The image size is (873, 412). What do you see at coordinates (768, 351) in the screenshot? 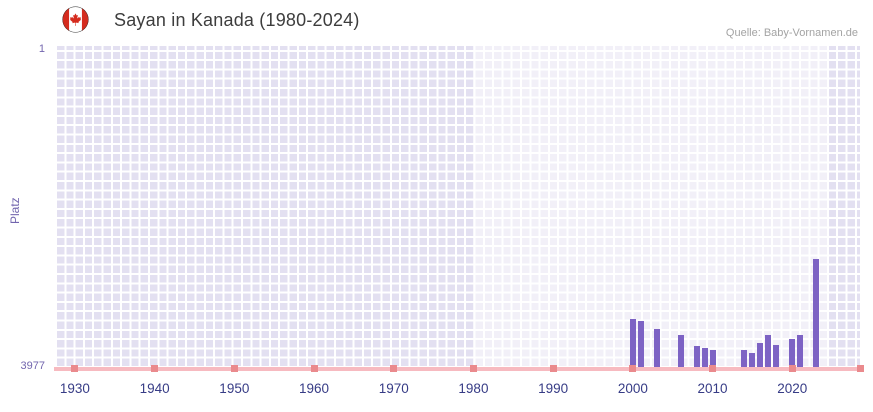
I see `bar-2017` at bounding box center [768, 351].